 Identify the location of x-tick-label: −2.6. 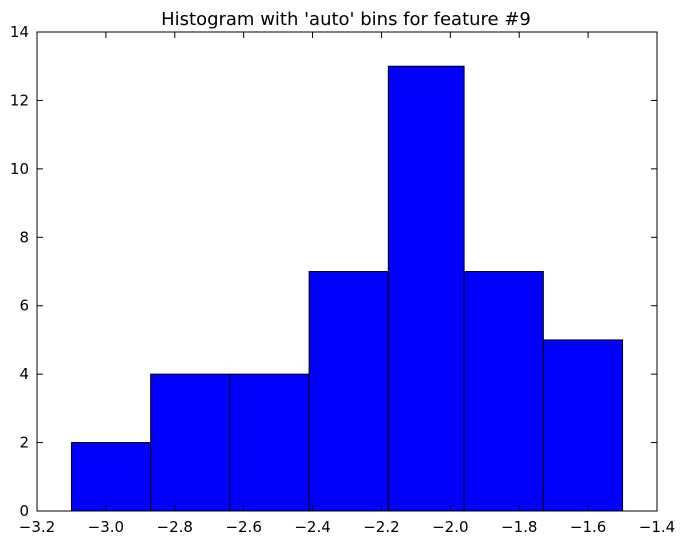
(243, 527).